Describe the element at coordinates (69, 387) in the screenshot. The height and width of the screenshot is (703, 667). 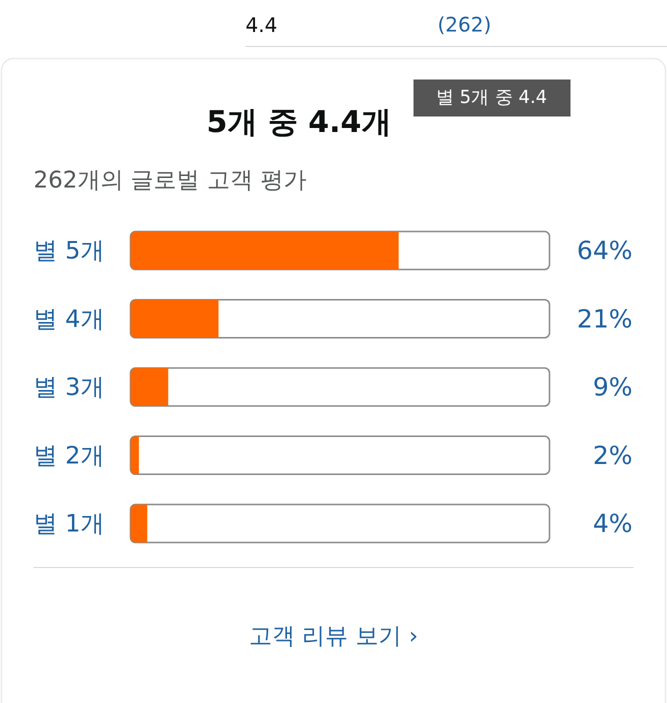
I see `y-tick-label: 별 3개` at that location.